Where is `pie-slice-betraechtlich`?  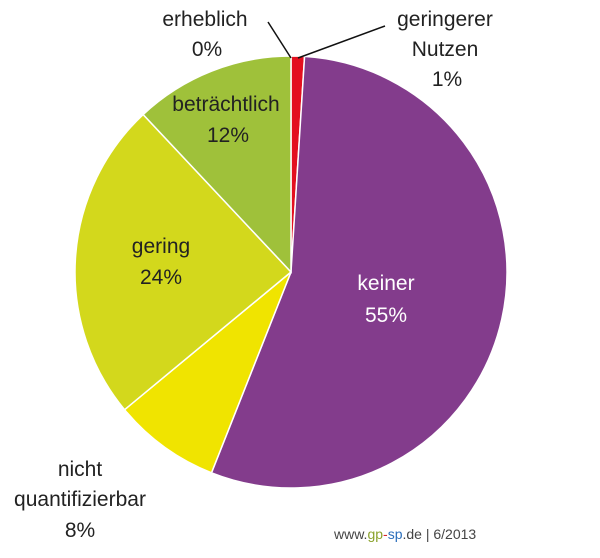
pie-slice-betraechtlich is located at coordinates (217, 164).